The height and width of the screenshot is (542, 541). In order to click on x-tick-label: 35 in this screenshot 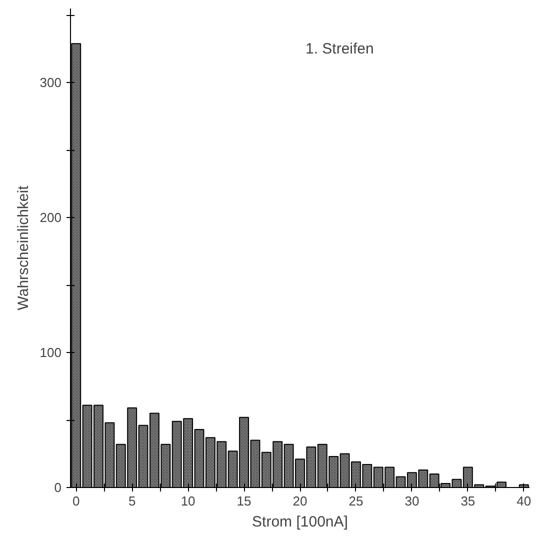, I will do `click(468, 501)`.